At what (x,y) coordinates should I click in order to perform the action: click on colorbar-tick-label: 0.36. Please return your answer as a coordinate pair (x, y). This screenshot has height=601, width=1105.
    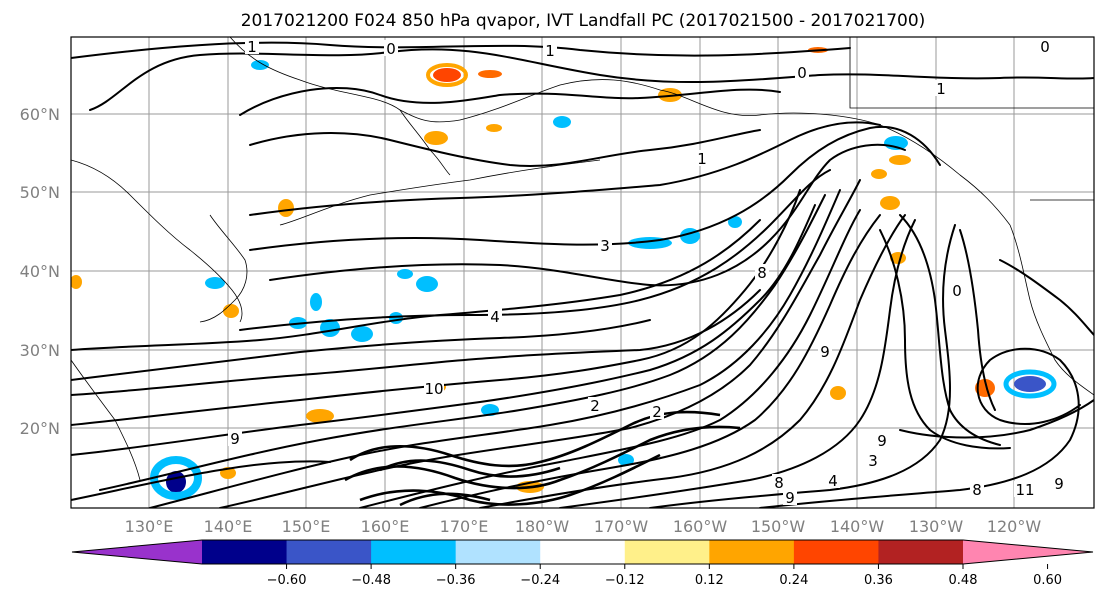
    Looking at the image, I should click on (878, 580).